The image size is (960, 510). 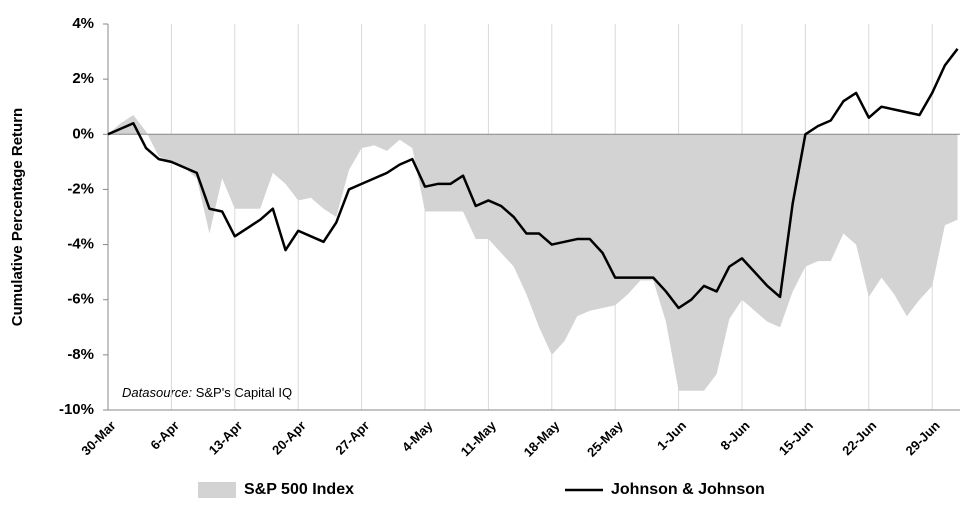 What do you see at coordinates (244, 392) in the screenshot?
I see `annotation-text: S&P's Capital IQ` at bounding box center [244, 392].